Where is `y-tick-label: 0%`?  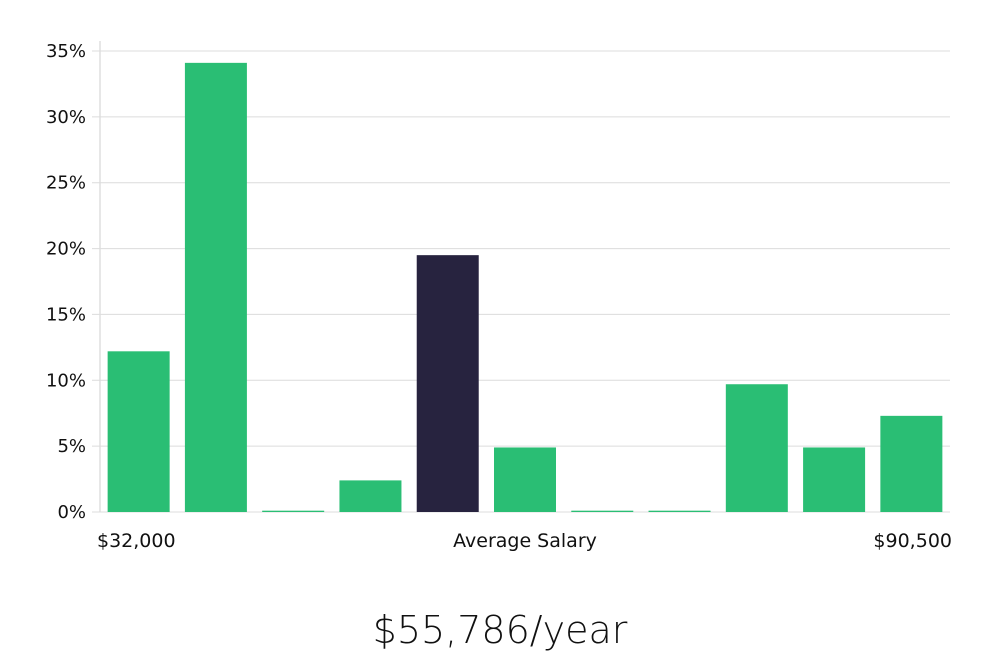
y-tick-label: 0% is located at coordinates (71, 512).